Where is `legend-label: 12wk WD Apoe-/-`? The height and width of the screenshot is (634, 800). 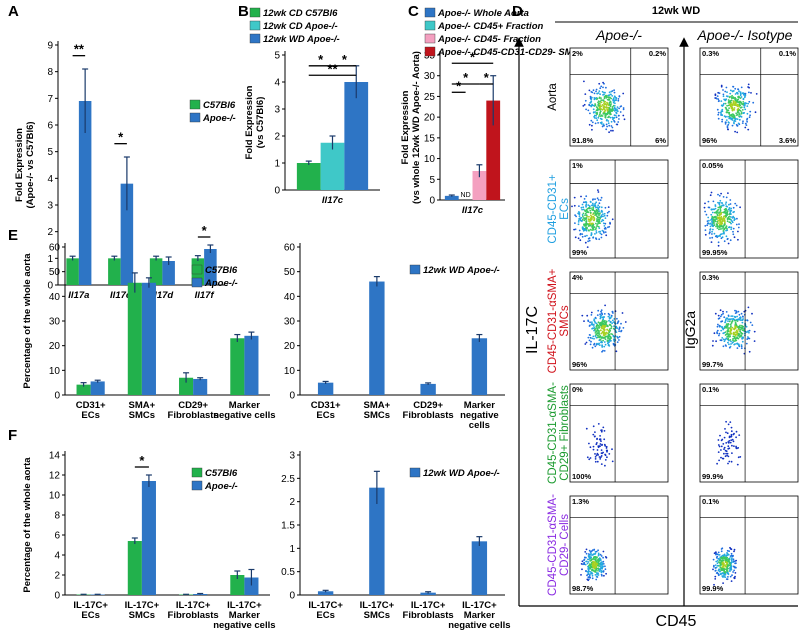 legend-label: 12wk WD Apoe-/- is located at coordinates (461, 473).